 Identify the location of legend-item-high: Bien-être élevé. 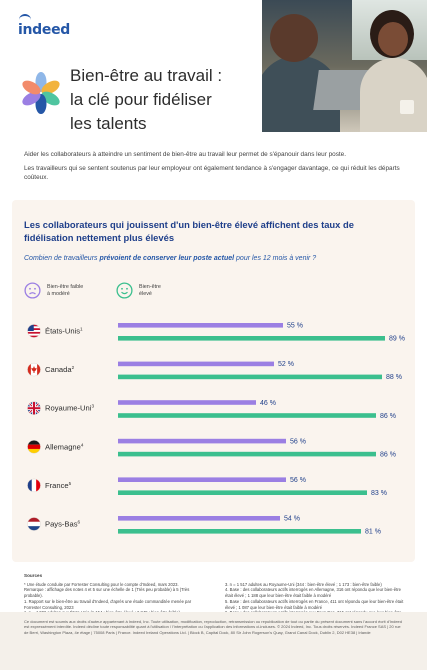
(138, 290).